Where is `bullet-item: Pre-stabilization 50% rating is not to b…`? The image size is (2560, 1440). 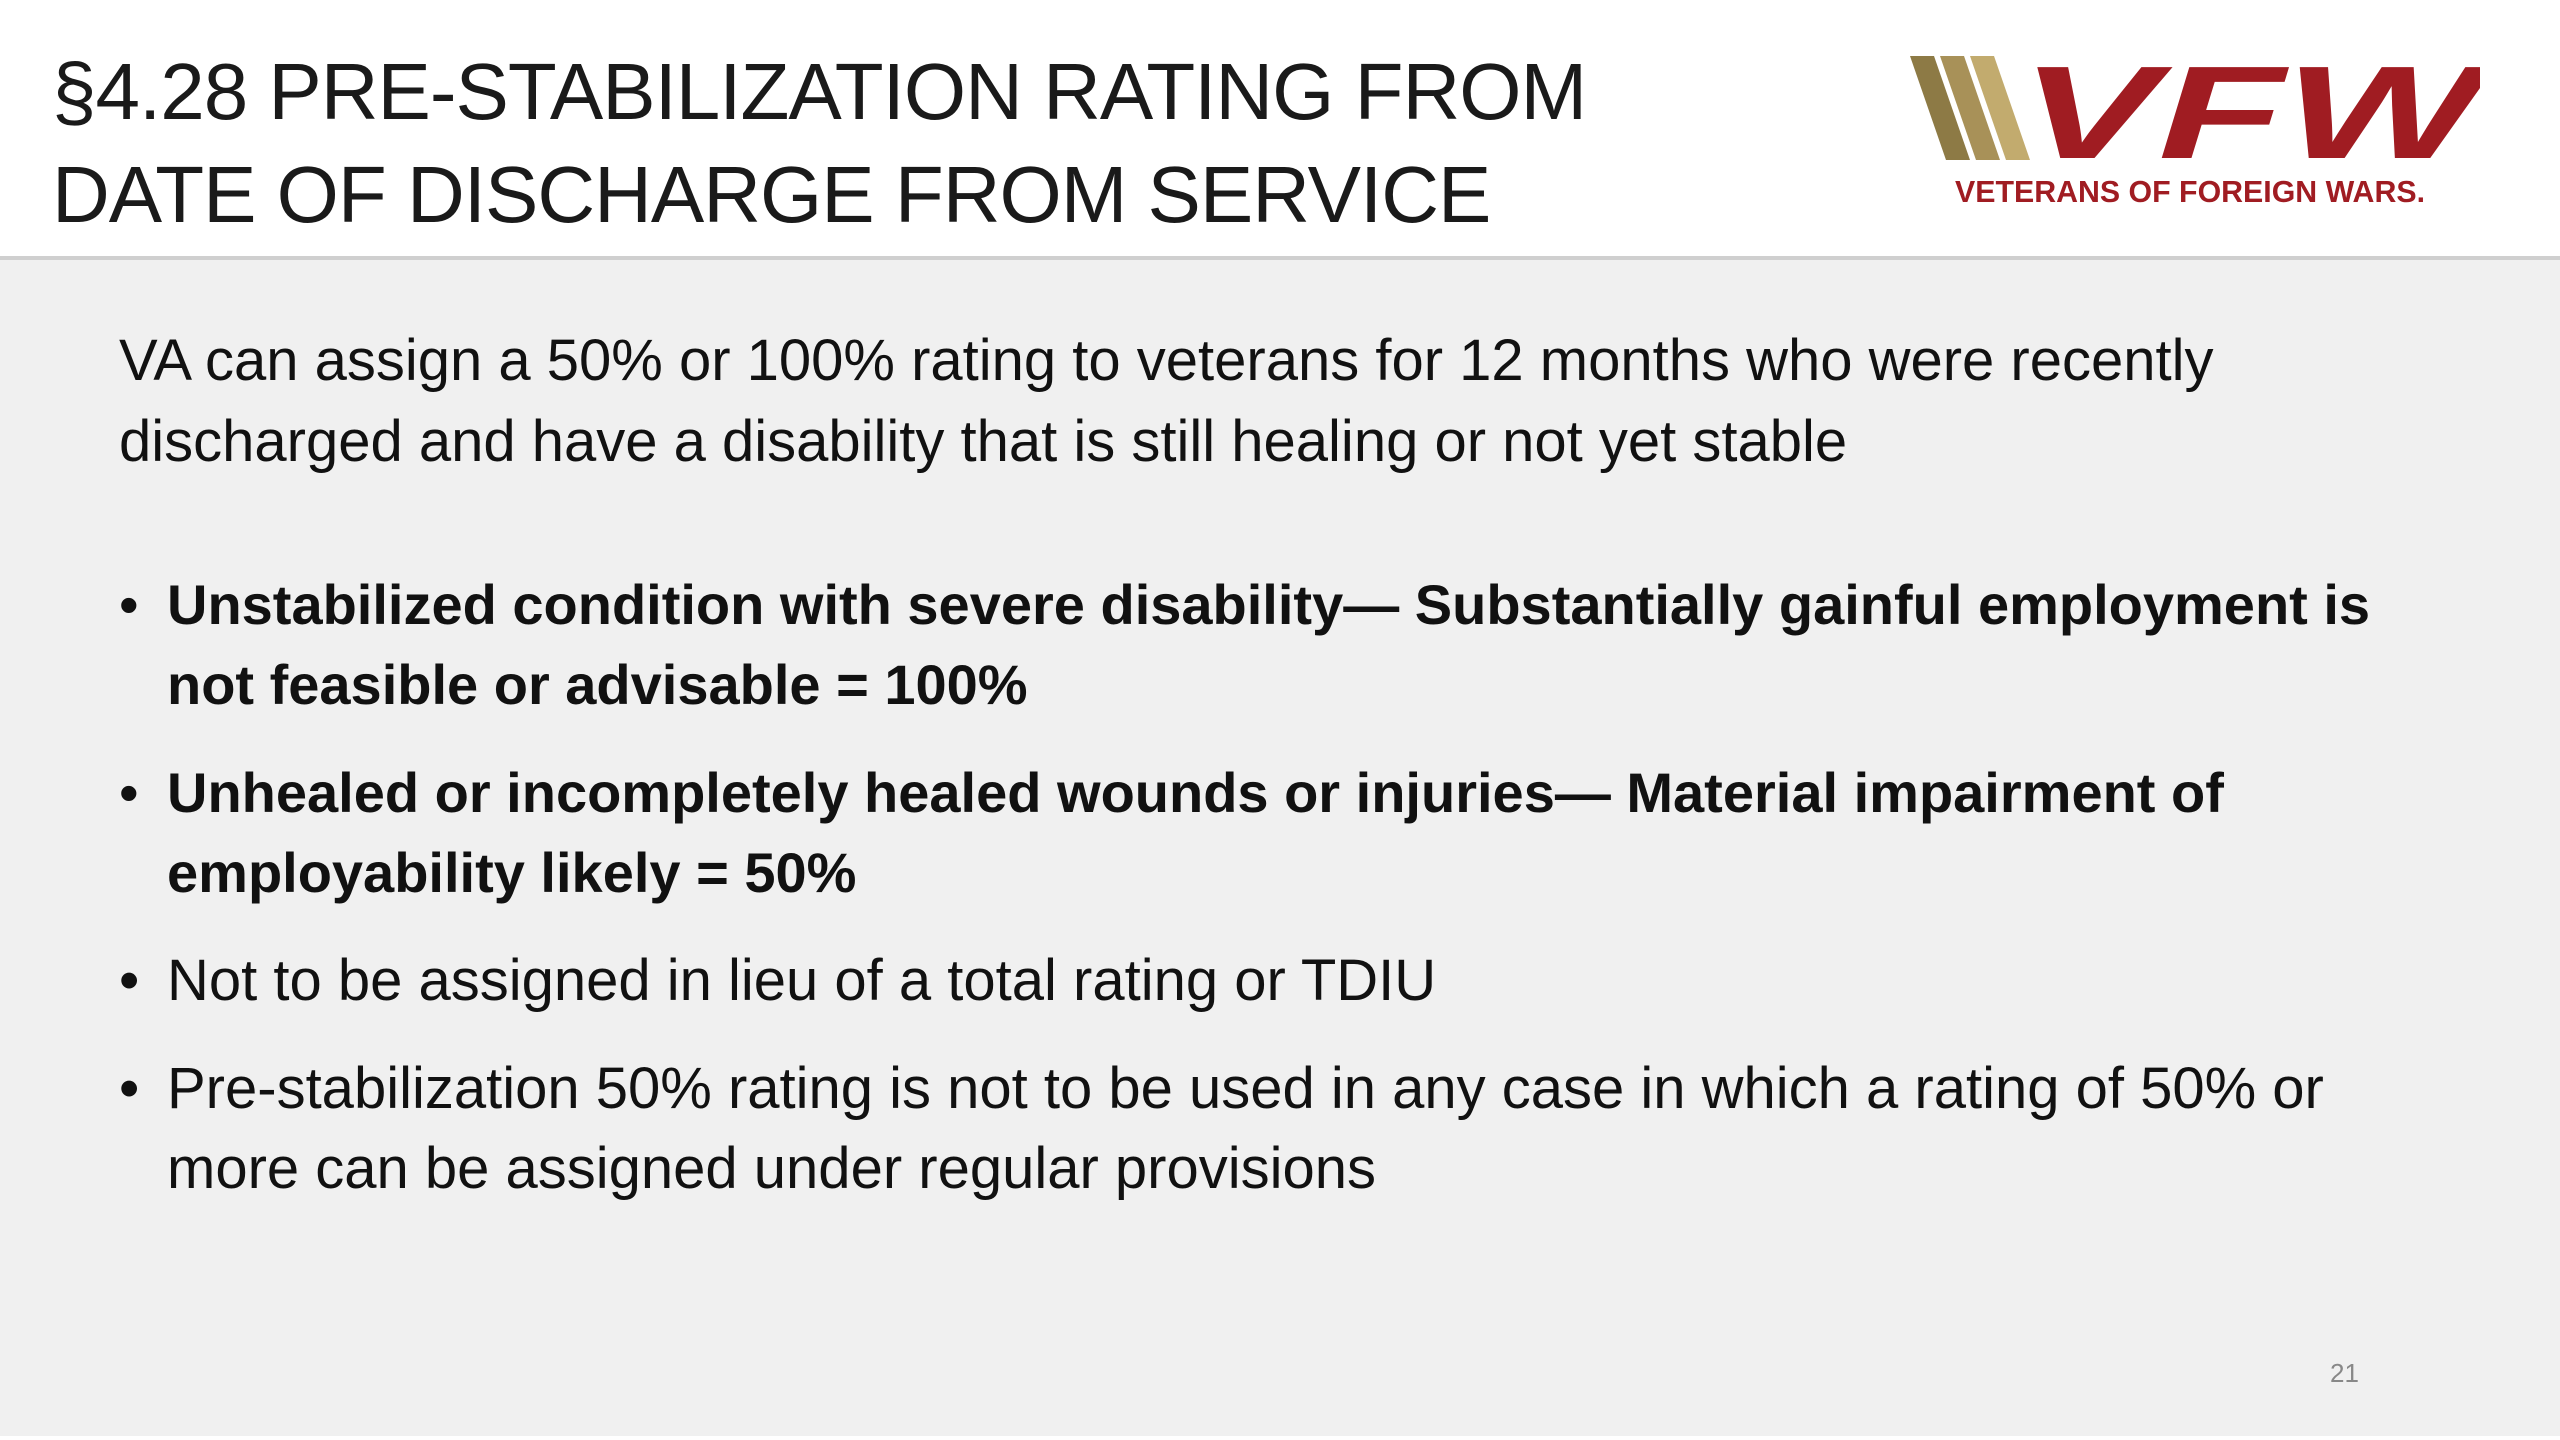
bullet-item: Pre-stabilization 50% rating is not to b… is located at coordinates (1284, 1129).